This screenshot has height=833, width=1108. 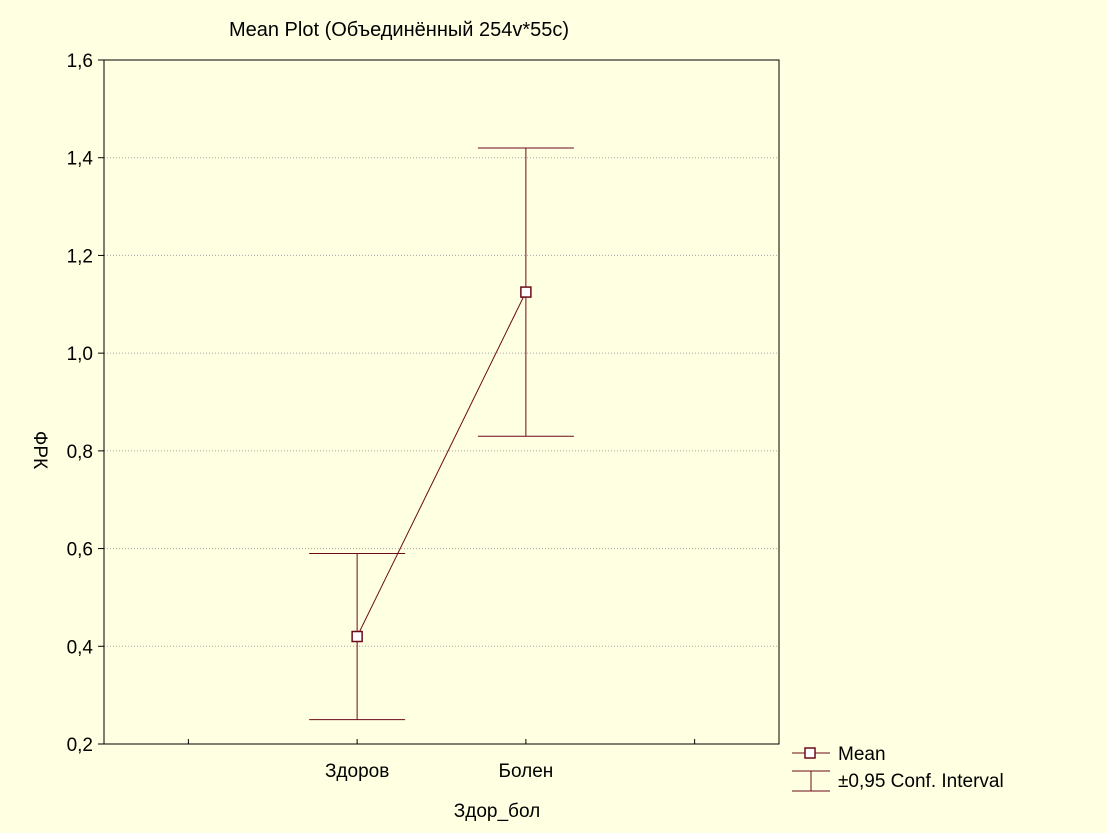 What do you see at coordinates (80, 647) in the screenshot?
I see `y-tick-label: 0,4` at bounding box center [80, 647].